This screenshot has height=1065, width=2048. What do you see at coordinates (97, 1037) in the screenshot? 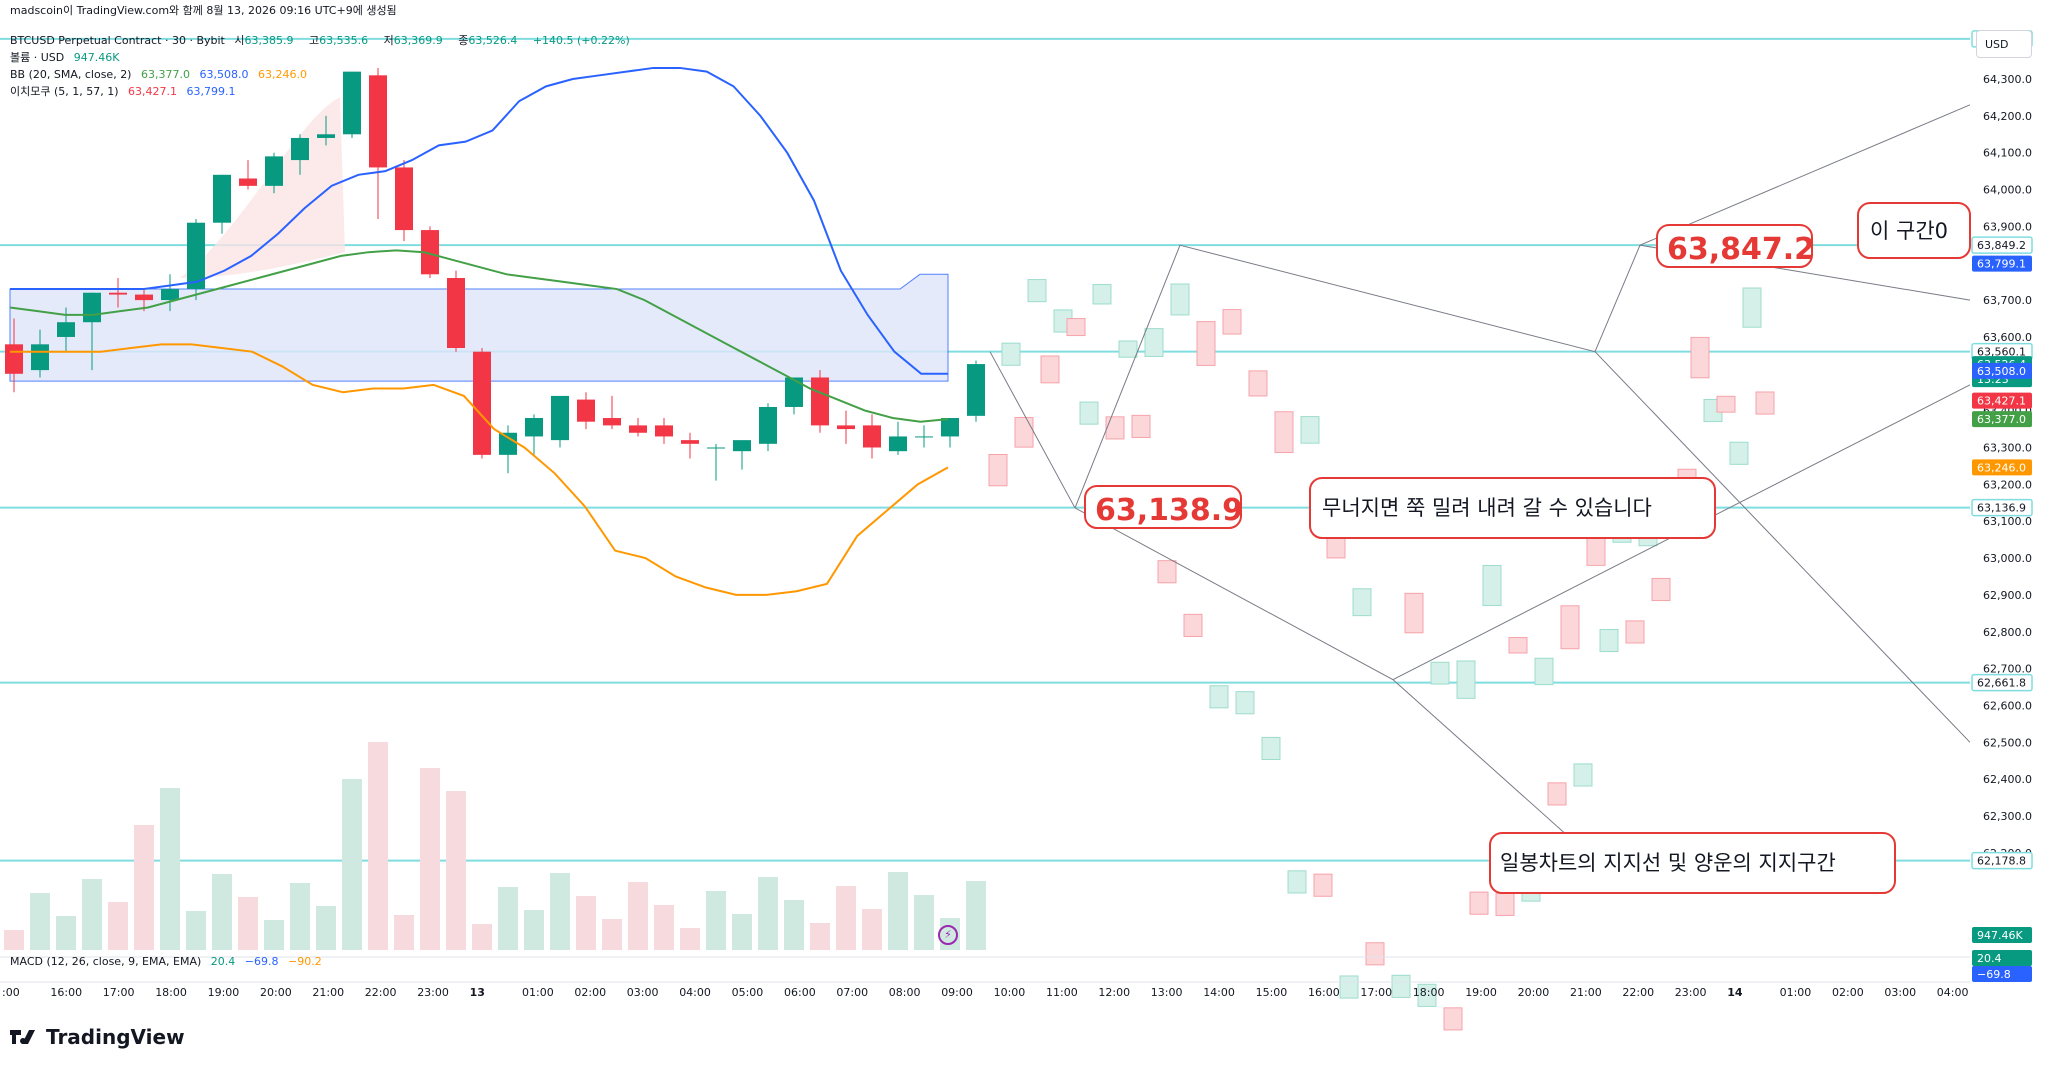
I see `tradingview-logo: TradingView` at bounding box center [97, 1037].